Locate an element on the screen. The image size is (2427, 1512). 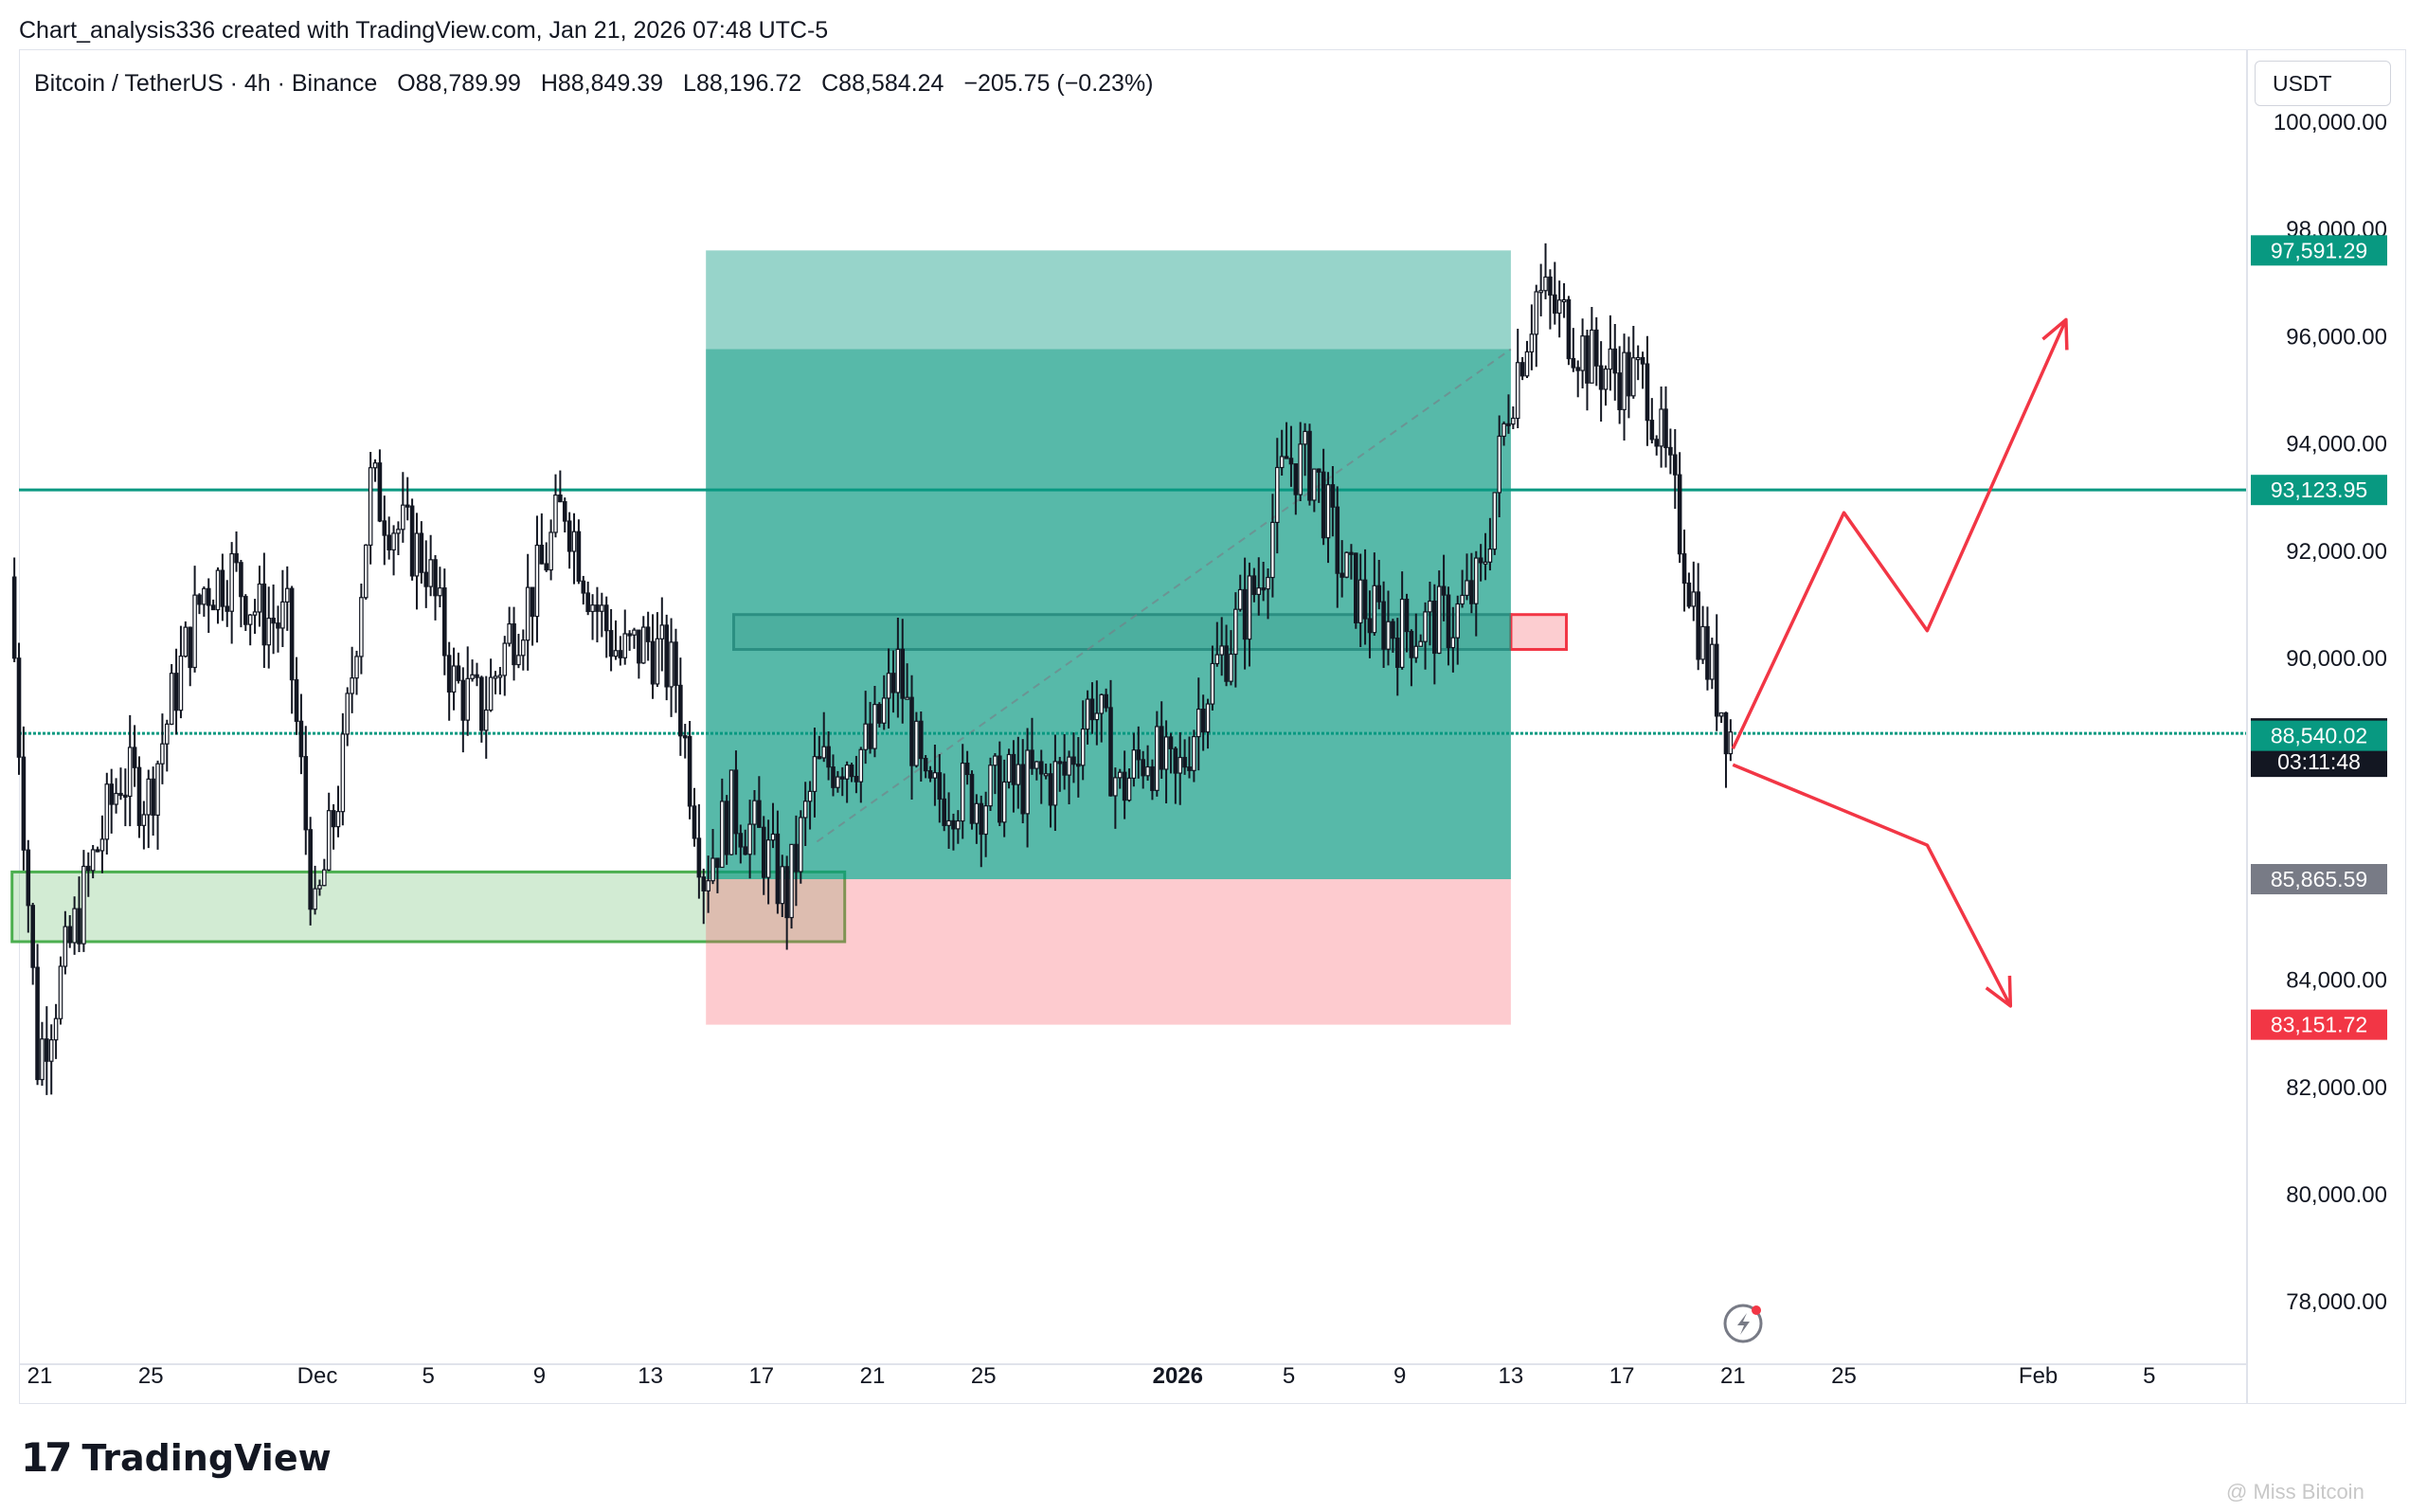
price-label-text-3: 88,540.02 is located at coordinates (2319, 736).